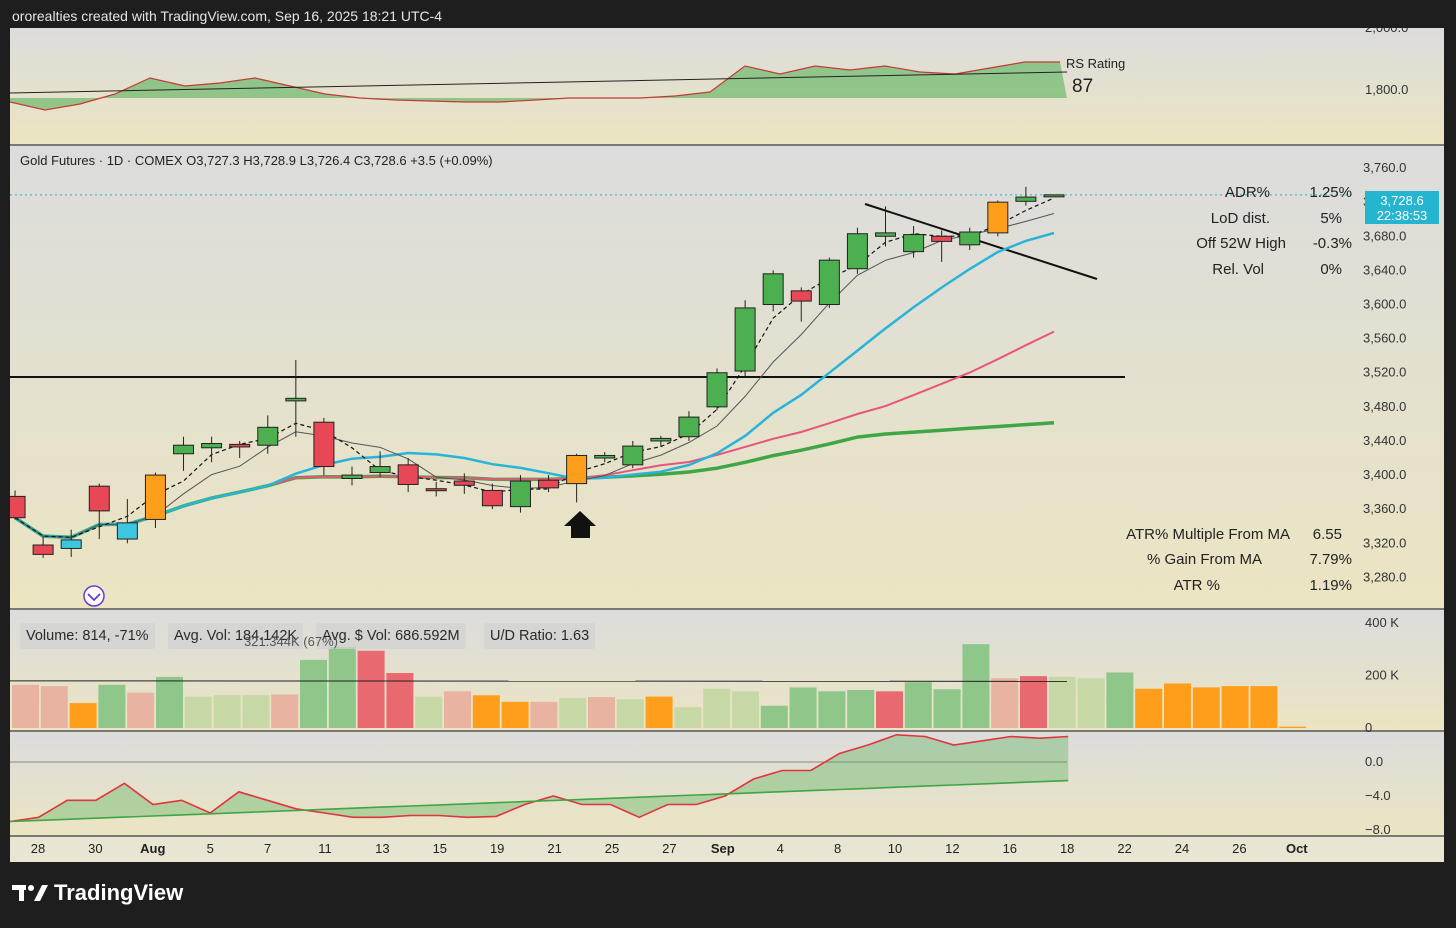 This screenshot has height=928, width=1456. I want to click on tradingview-logo-icon, so click(30, 893).